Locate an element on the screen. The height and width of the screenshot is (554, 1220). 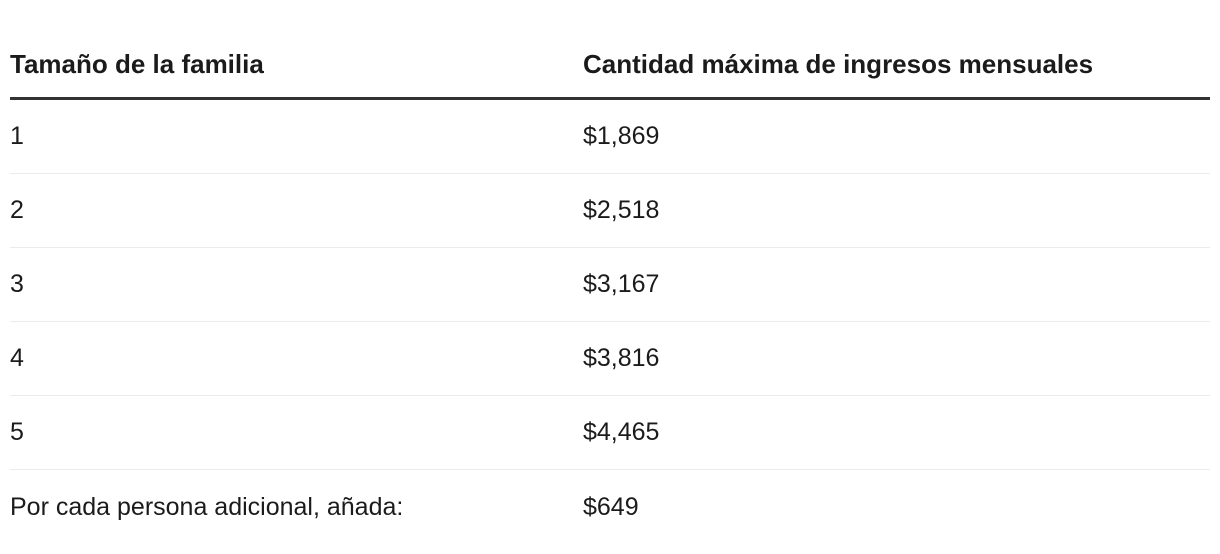
income-amount-cell: $1,869 is located at coordinates (896, 136).